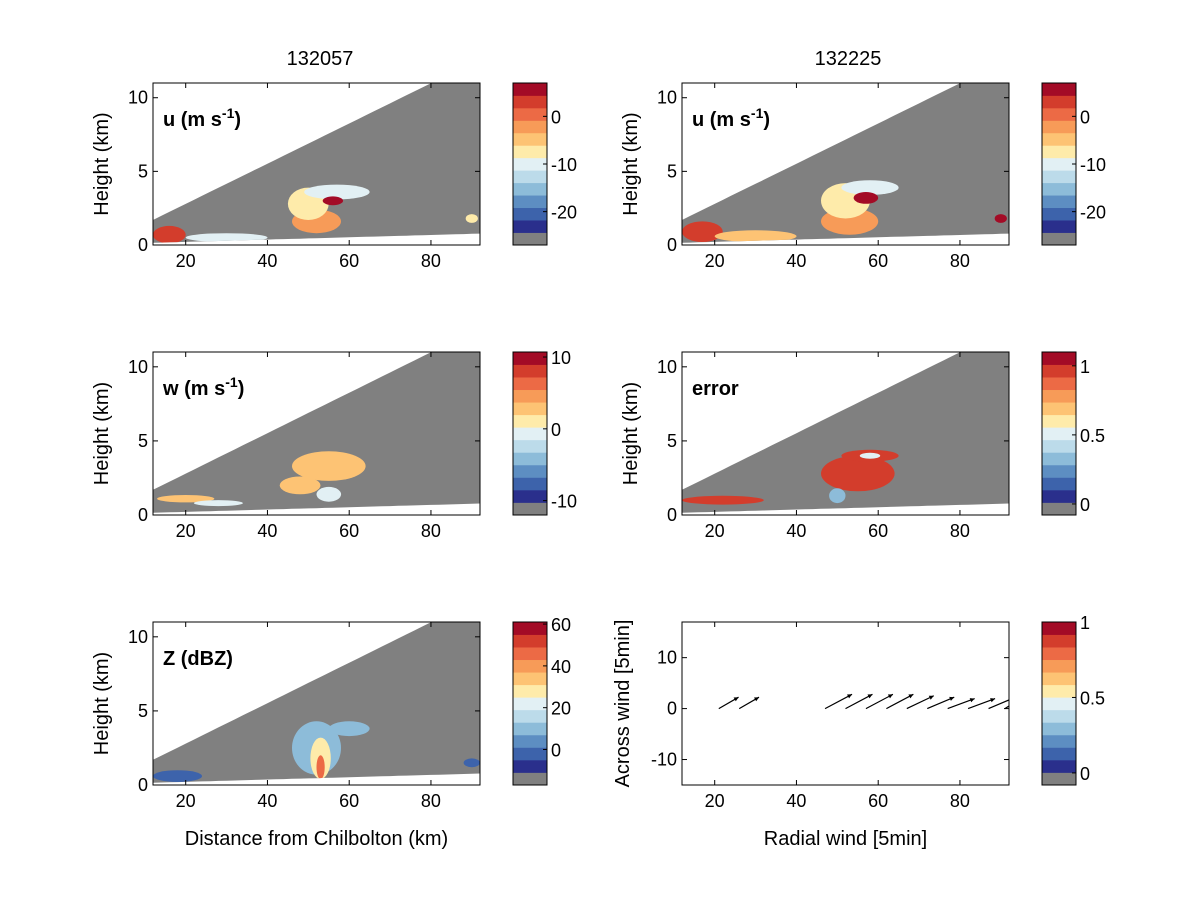 The width and height of the screenshot is (1200, 900). Describe the element at coordinates (1085, 117) in the screenshot. I see `u-132225-colorbar-label-0: 0` at that location.